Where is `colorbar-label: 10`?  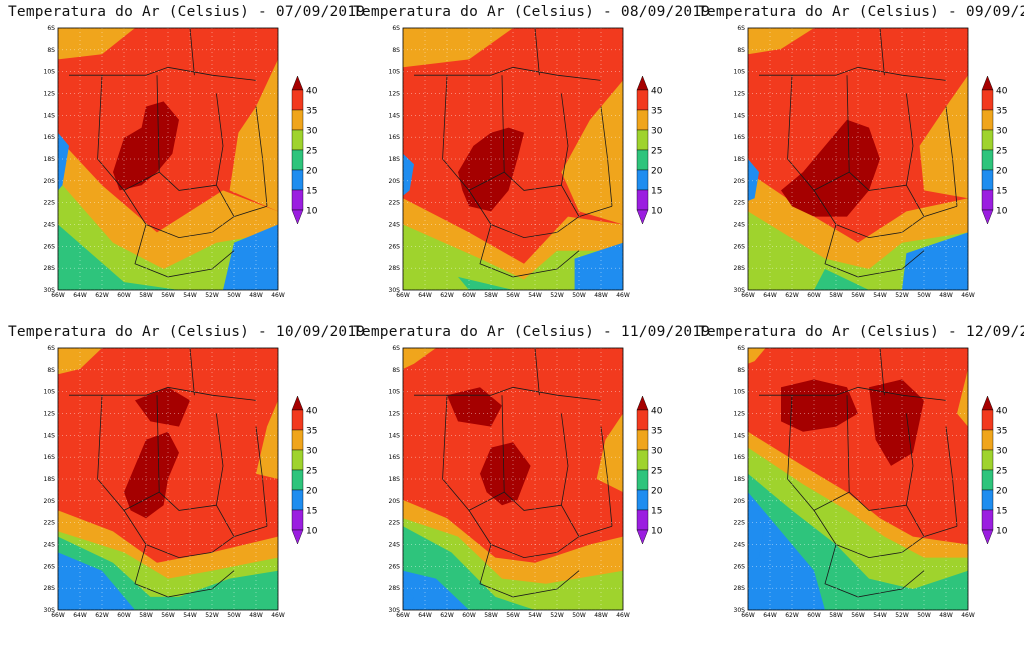
colorbar-label: 10 is located at coordinates (657, 212).